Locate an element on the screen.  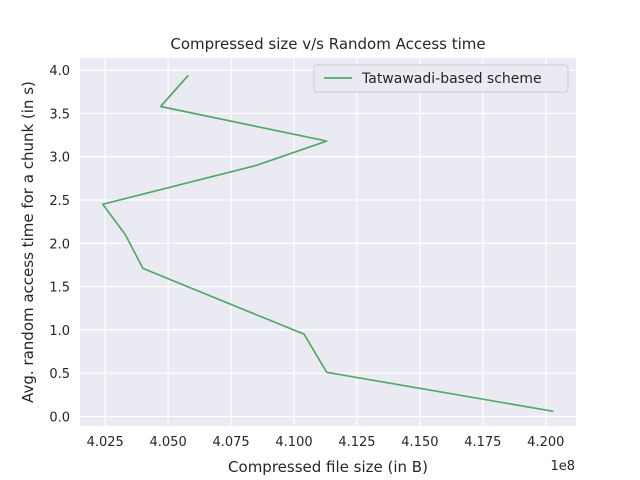
x-tick-label: 4.125 is located at coordinates (356, 442).